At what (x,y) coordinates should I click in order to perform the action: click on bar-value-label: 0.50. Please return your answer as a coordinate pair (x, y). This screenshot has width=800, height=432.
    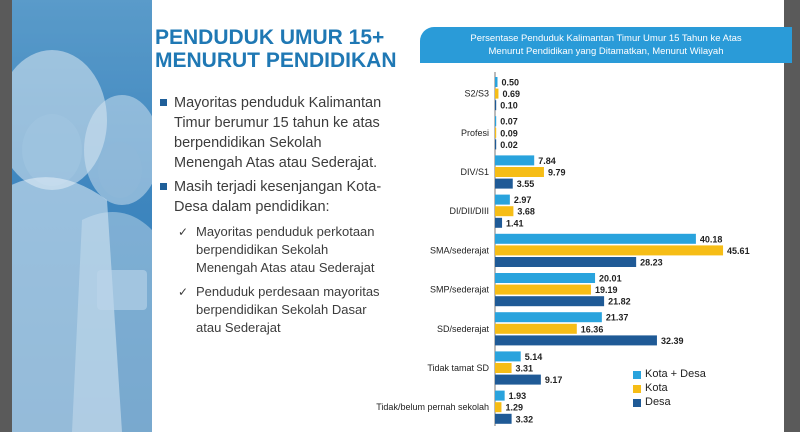
    Looking at the image, I should click on (511, 83).